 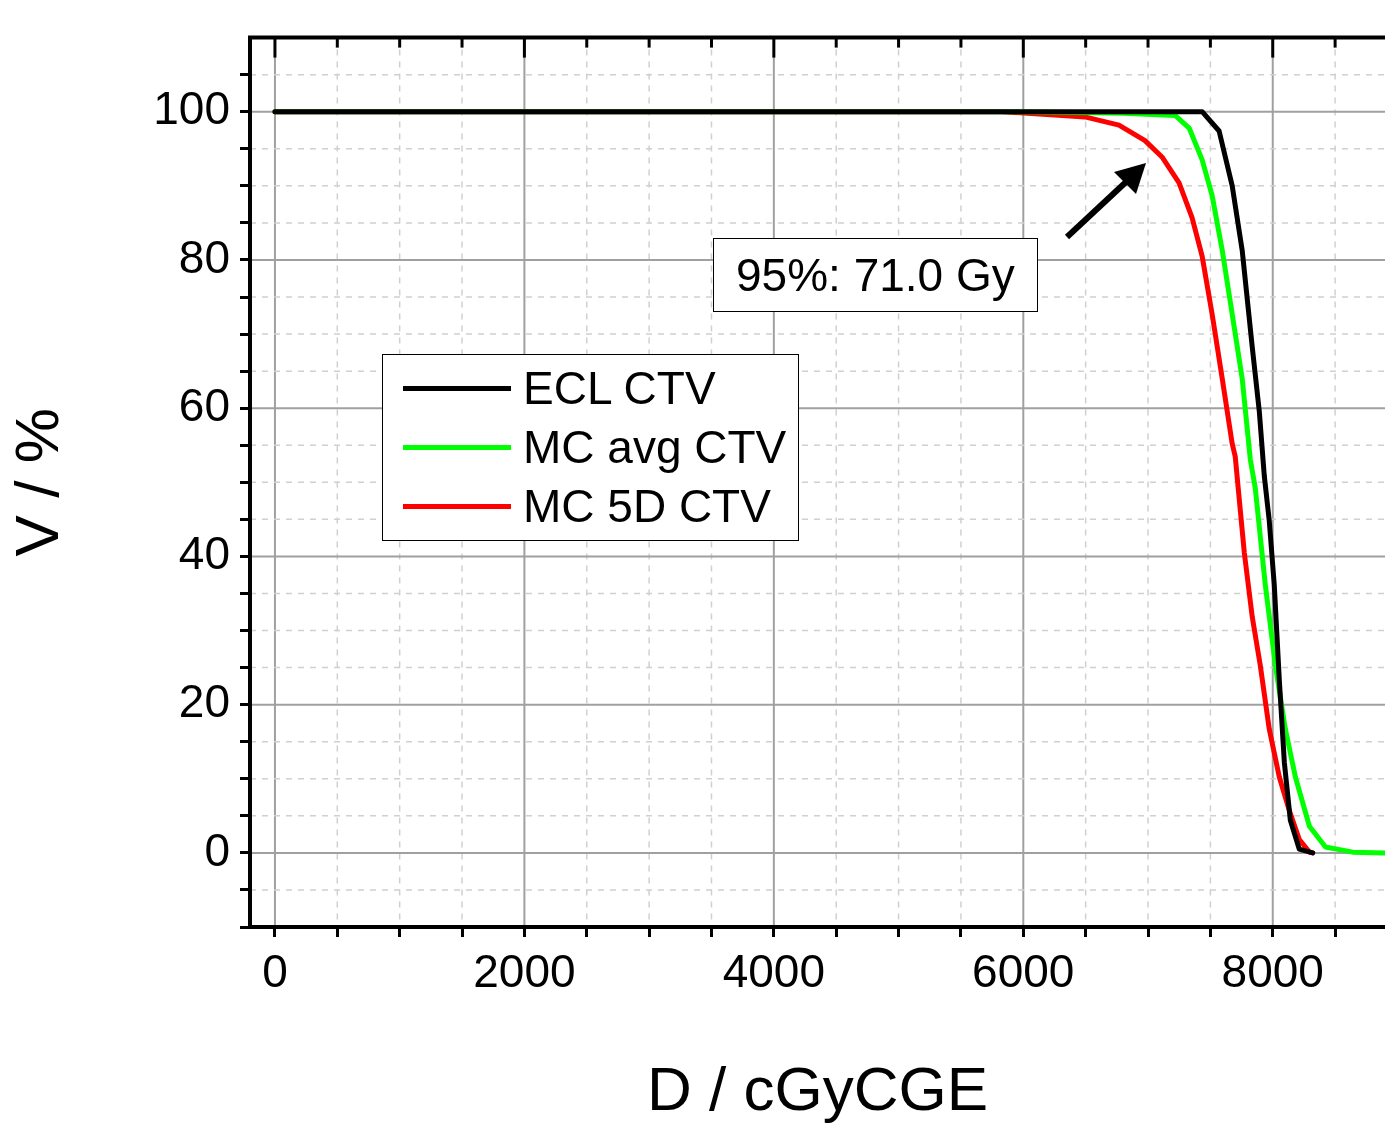 I want to click on y-tick-label: 60, so click(x=204, y=404).